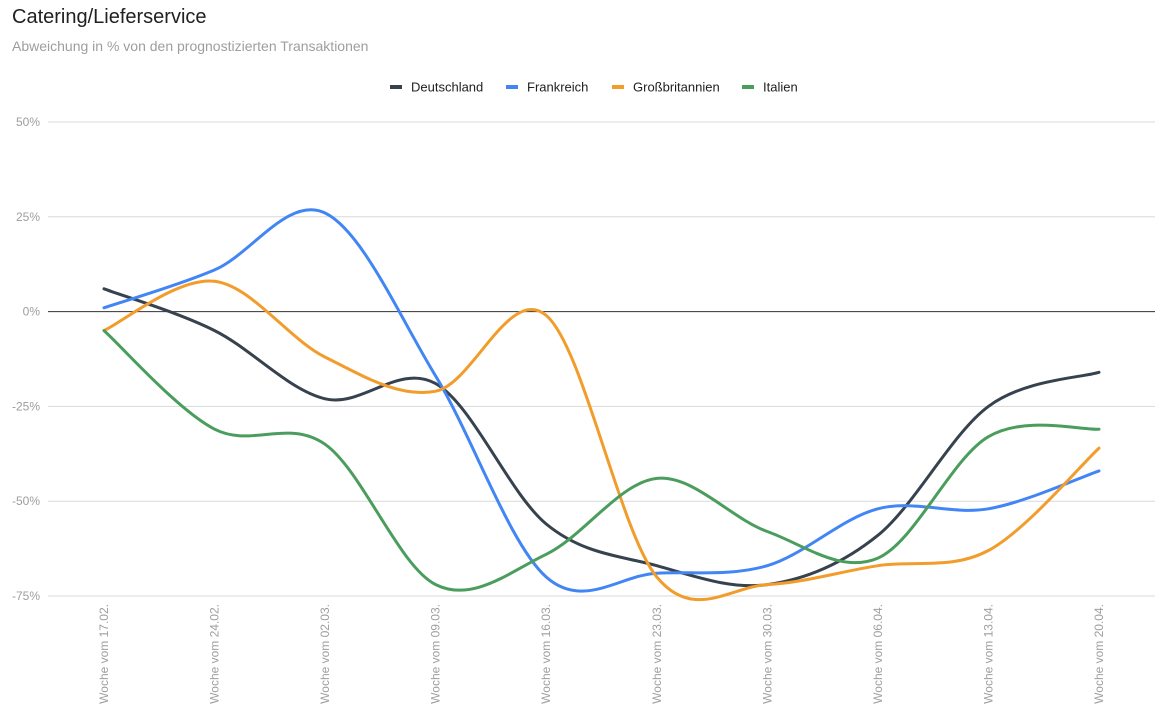 This screenshot has height=727, width=1172. Describe the element at coordinates (215, 654) in the screenshot. I see `x-tick-label: Woche vom 24.02.` at that location.